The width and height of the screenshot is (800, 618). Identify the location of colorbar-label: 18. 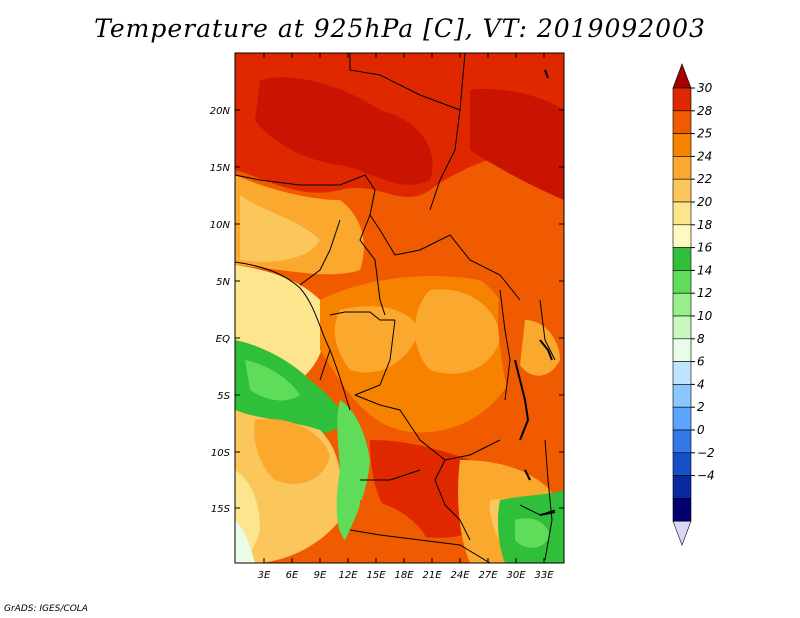
(705, 225).